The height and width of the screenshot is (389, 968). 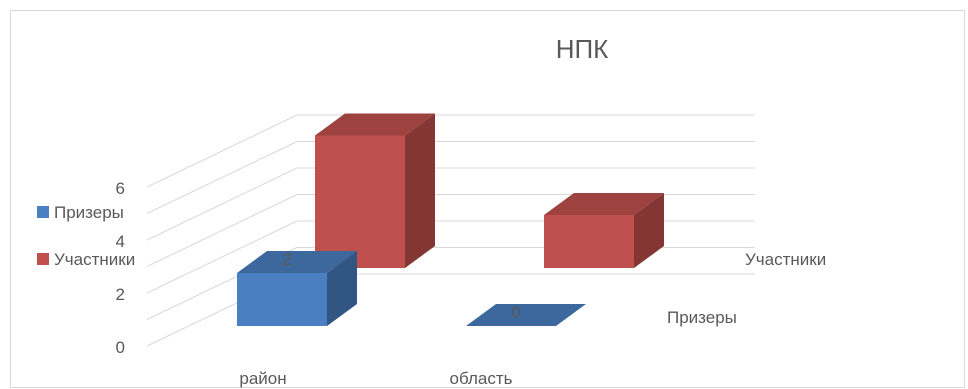 I want to click on category-label: область, so click(x=481, y=378).